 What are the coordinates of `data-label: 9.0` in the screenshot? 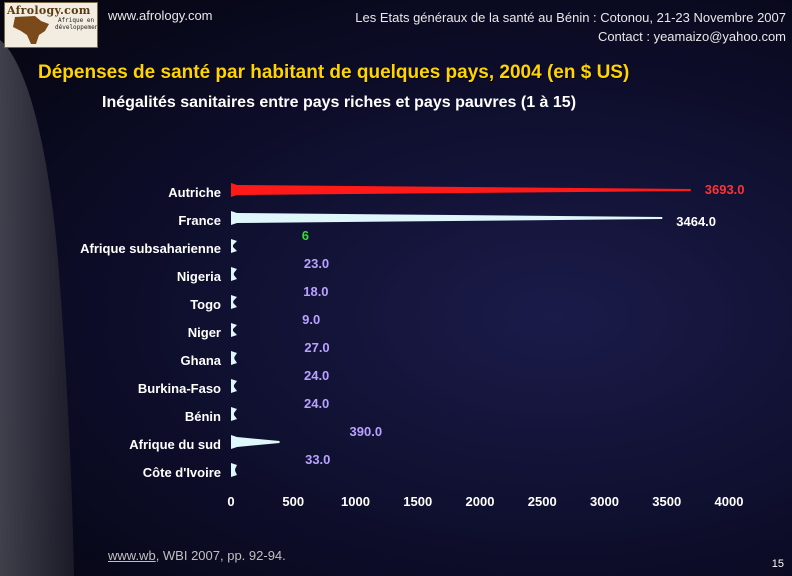 It's located at (311, 319).